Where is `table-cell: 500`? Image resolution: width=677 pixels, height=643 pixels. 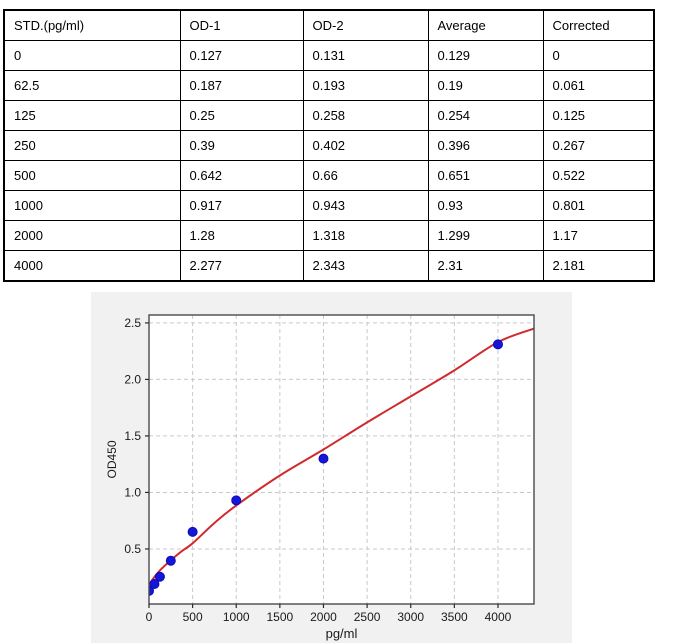 table-cell: 500 is located at coordinates (92, 175).